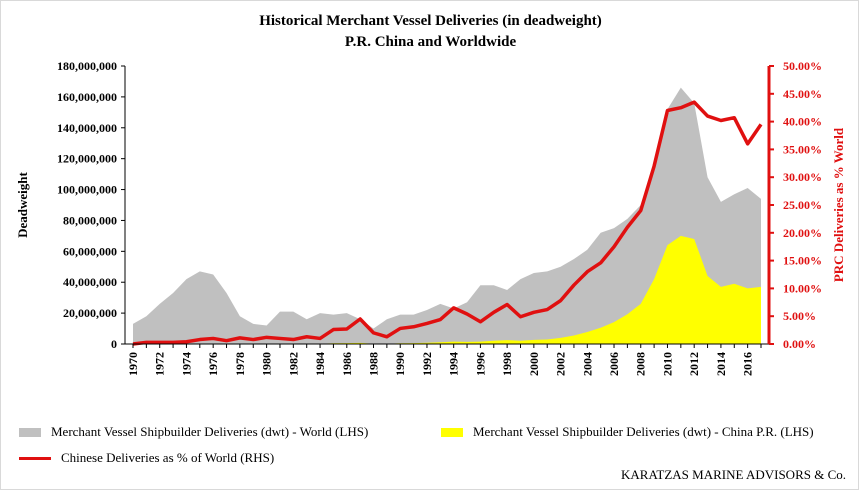  Describe the element at coordinates (667, 364) in the screenshot. I see `x-tick-label: 2010` at that location.